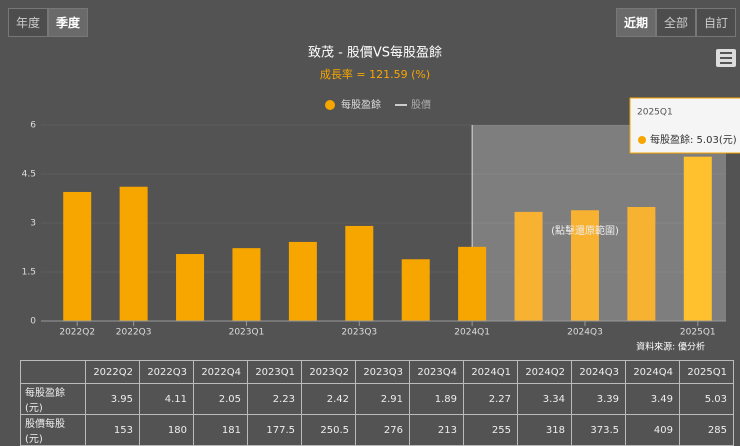 This screenshot has height=446, width=740. What do you see at coordinates (598, 399) in the screenshot?
I see `table-cell: 3.39` at bounding box center [598, 399].